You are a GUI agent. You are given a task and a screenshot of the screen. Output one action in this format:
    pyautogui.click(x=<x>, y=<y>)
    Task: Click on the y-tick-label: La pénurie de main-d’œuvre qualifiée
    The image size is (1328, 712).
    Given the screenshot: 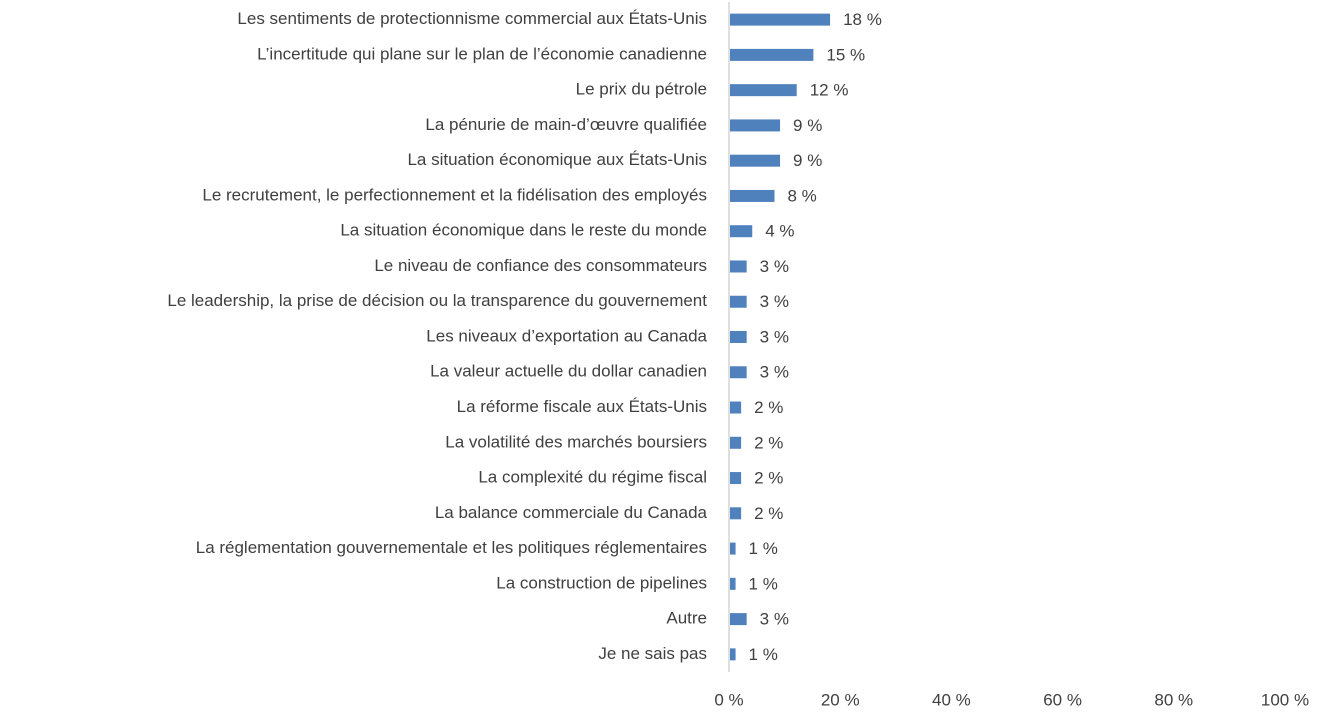 What is the action you would take?
    pyautogui.click(x=566, y=124)
    